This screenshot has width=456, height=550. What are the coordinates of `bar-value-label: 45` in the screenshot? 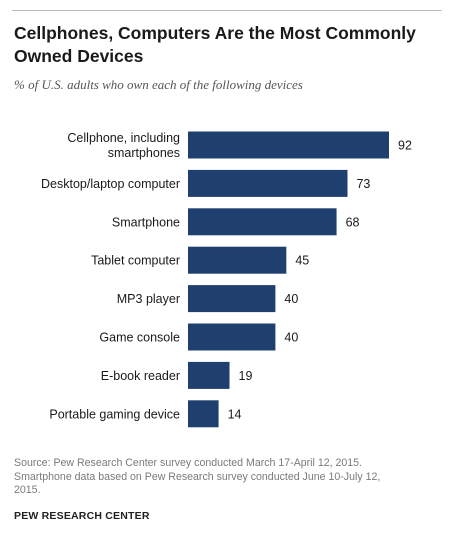 It's located at (302, 261).